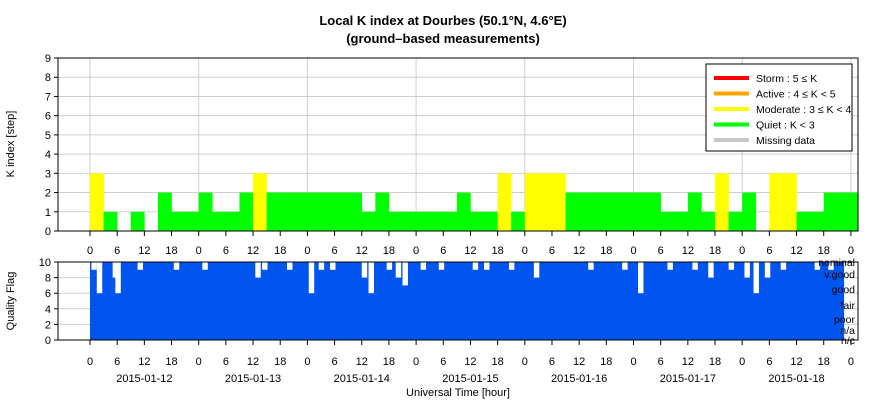 The height and width of the screenshot is (400, 886). I want to click on k-index-y-label: K index [step], so click(11, 144).